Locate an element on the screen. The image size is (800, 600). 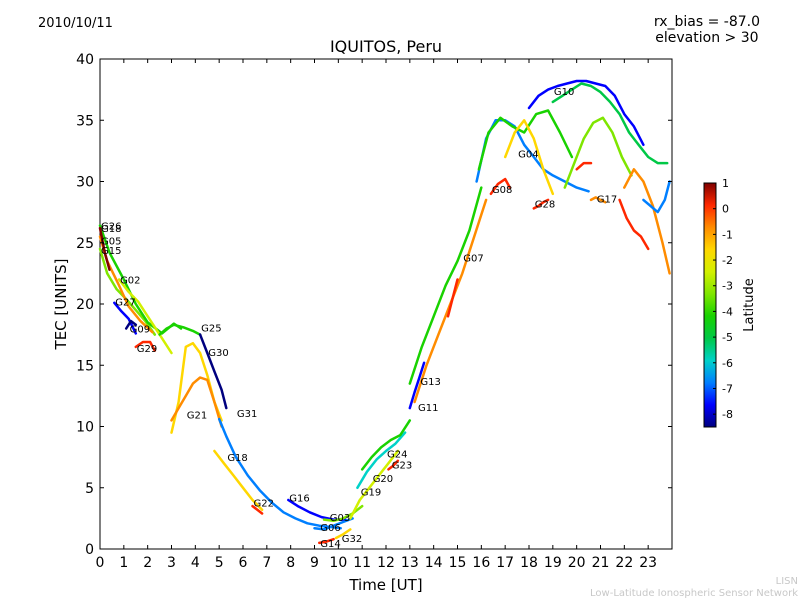
x-tick-label: 14 is located at coordinates (434, 563).